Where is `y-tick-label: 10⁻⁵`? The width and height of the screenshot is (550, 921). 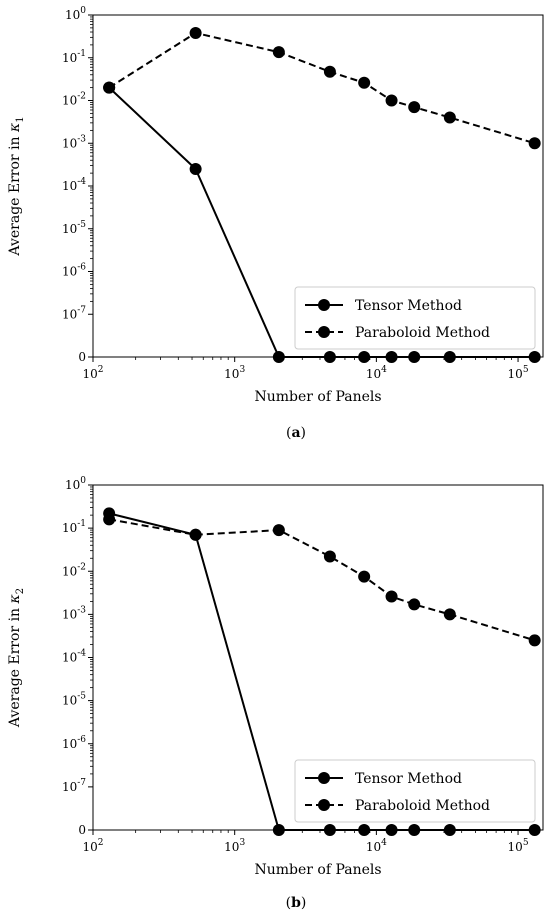
y-tick-label: 10⁻⁵ is located at coordinates (74, 700).